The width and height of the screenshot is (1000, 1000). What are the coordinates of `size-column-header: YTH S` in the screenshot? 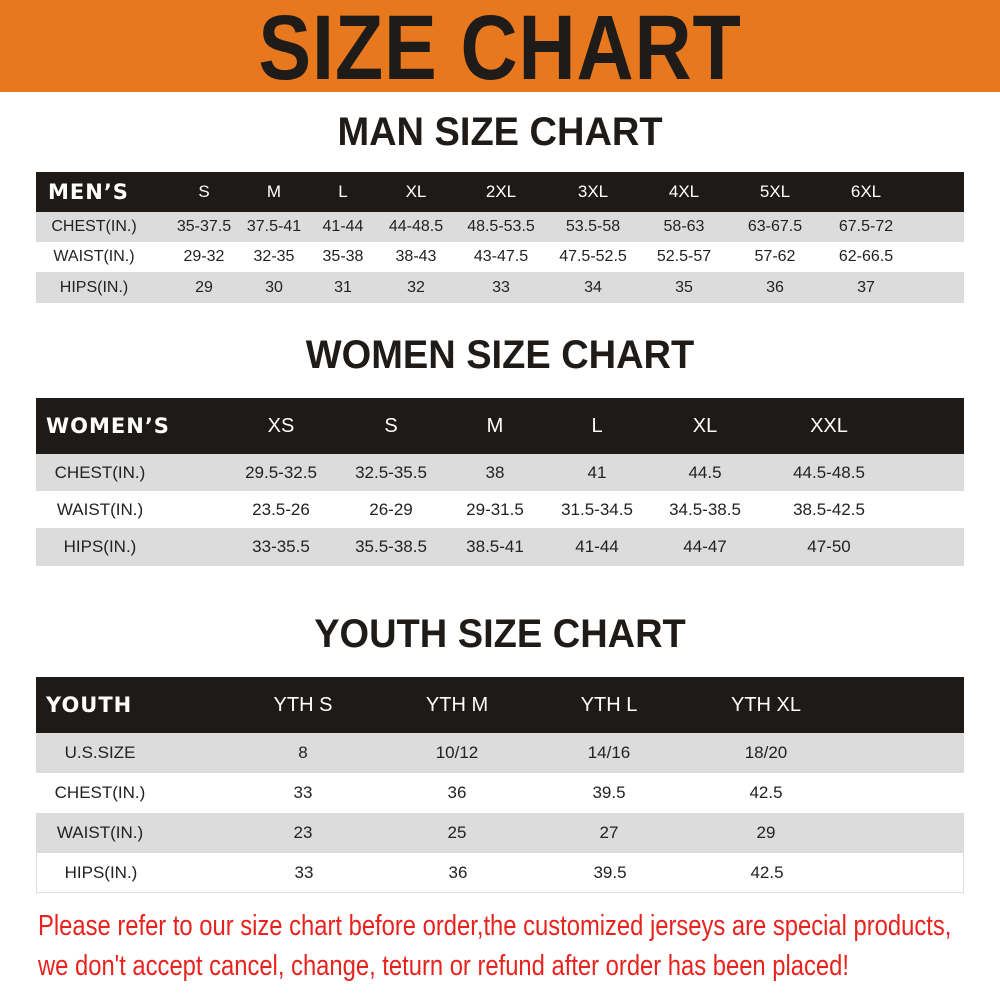 It's located at (303, 704).